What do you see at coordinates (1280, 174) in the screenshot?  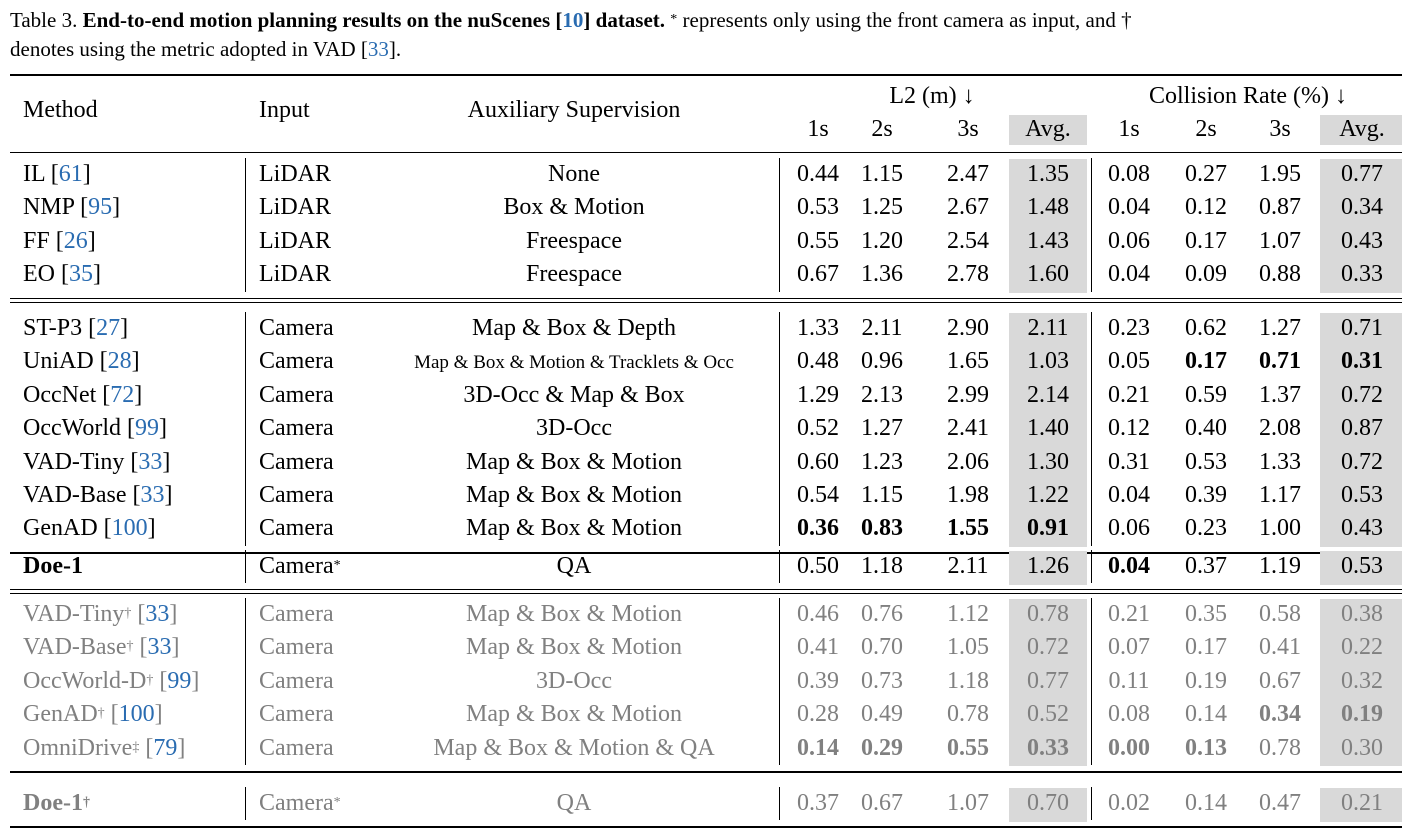 I see `metric-value: 1.95` at bounding box center [1280, 174].